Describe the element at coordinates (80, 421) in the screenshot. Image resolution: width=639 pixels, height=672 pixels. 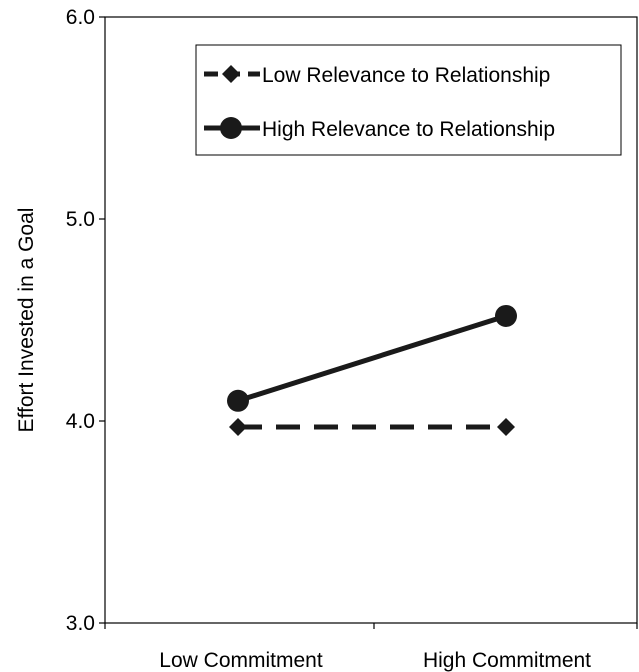
I see `y-tick-label: 4.0` at that location.